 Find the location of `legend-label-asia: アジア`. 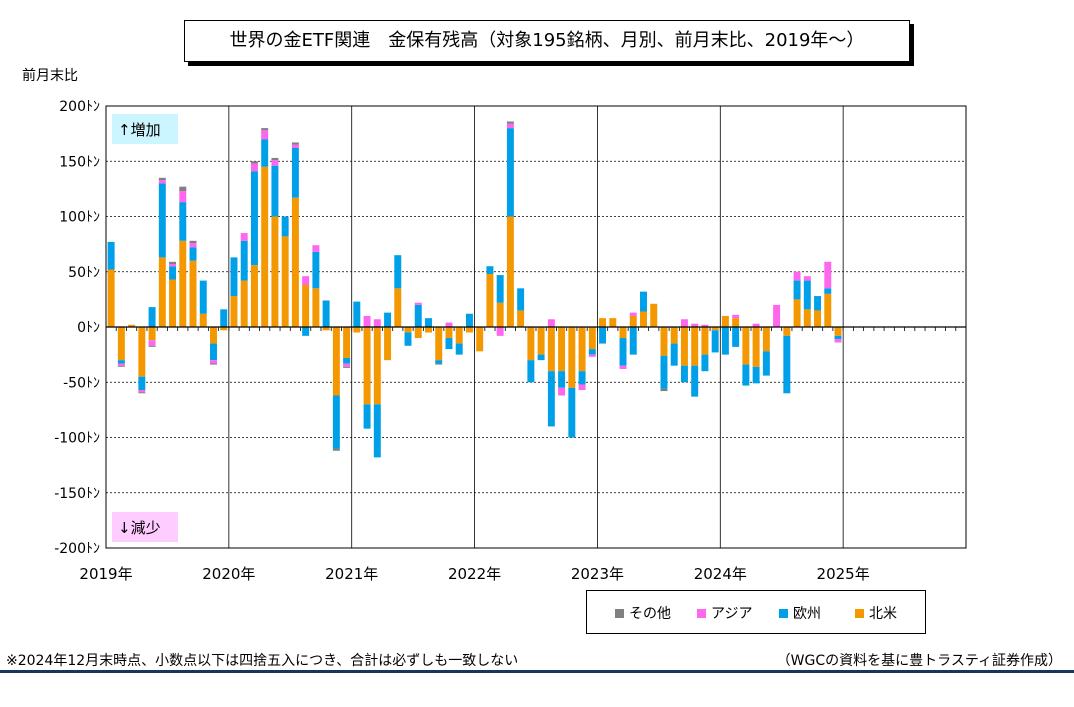

legend-label-asia: アジア is located at coordinates (732, 614).